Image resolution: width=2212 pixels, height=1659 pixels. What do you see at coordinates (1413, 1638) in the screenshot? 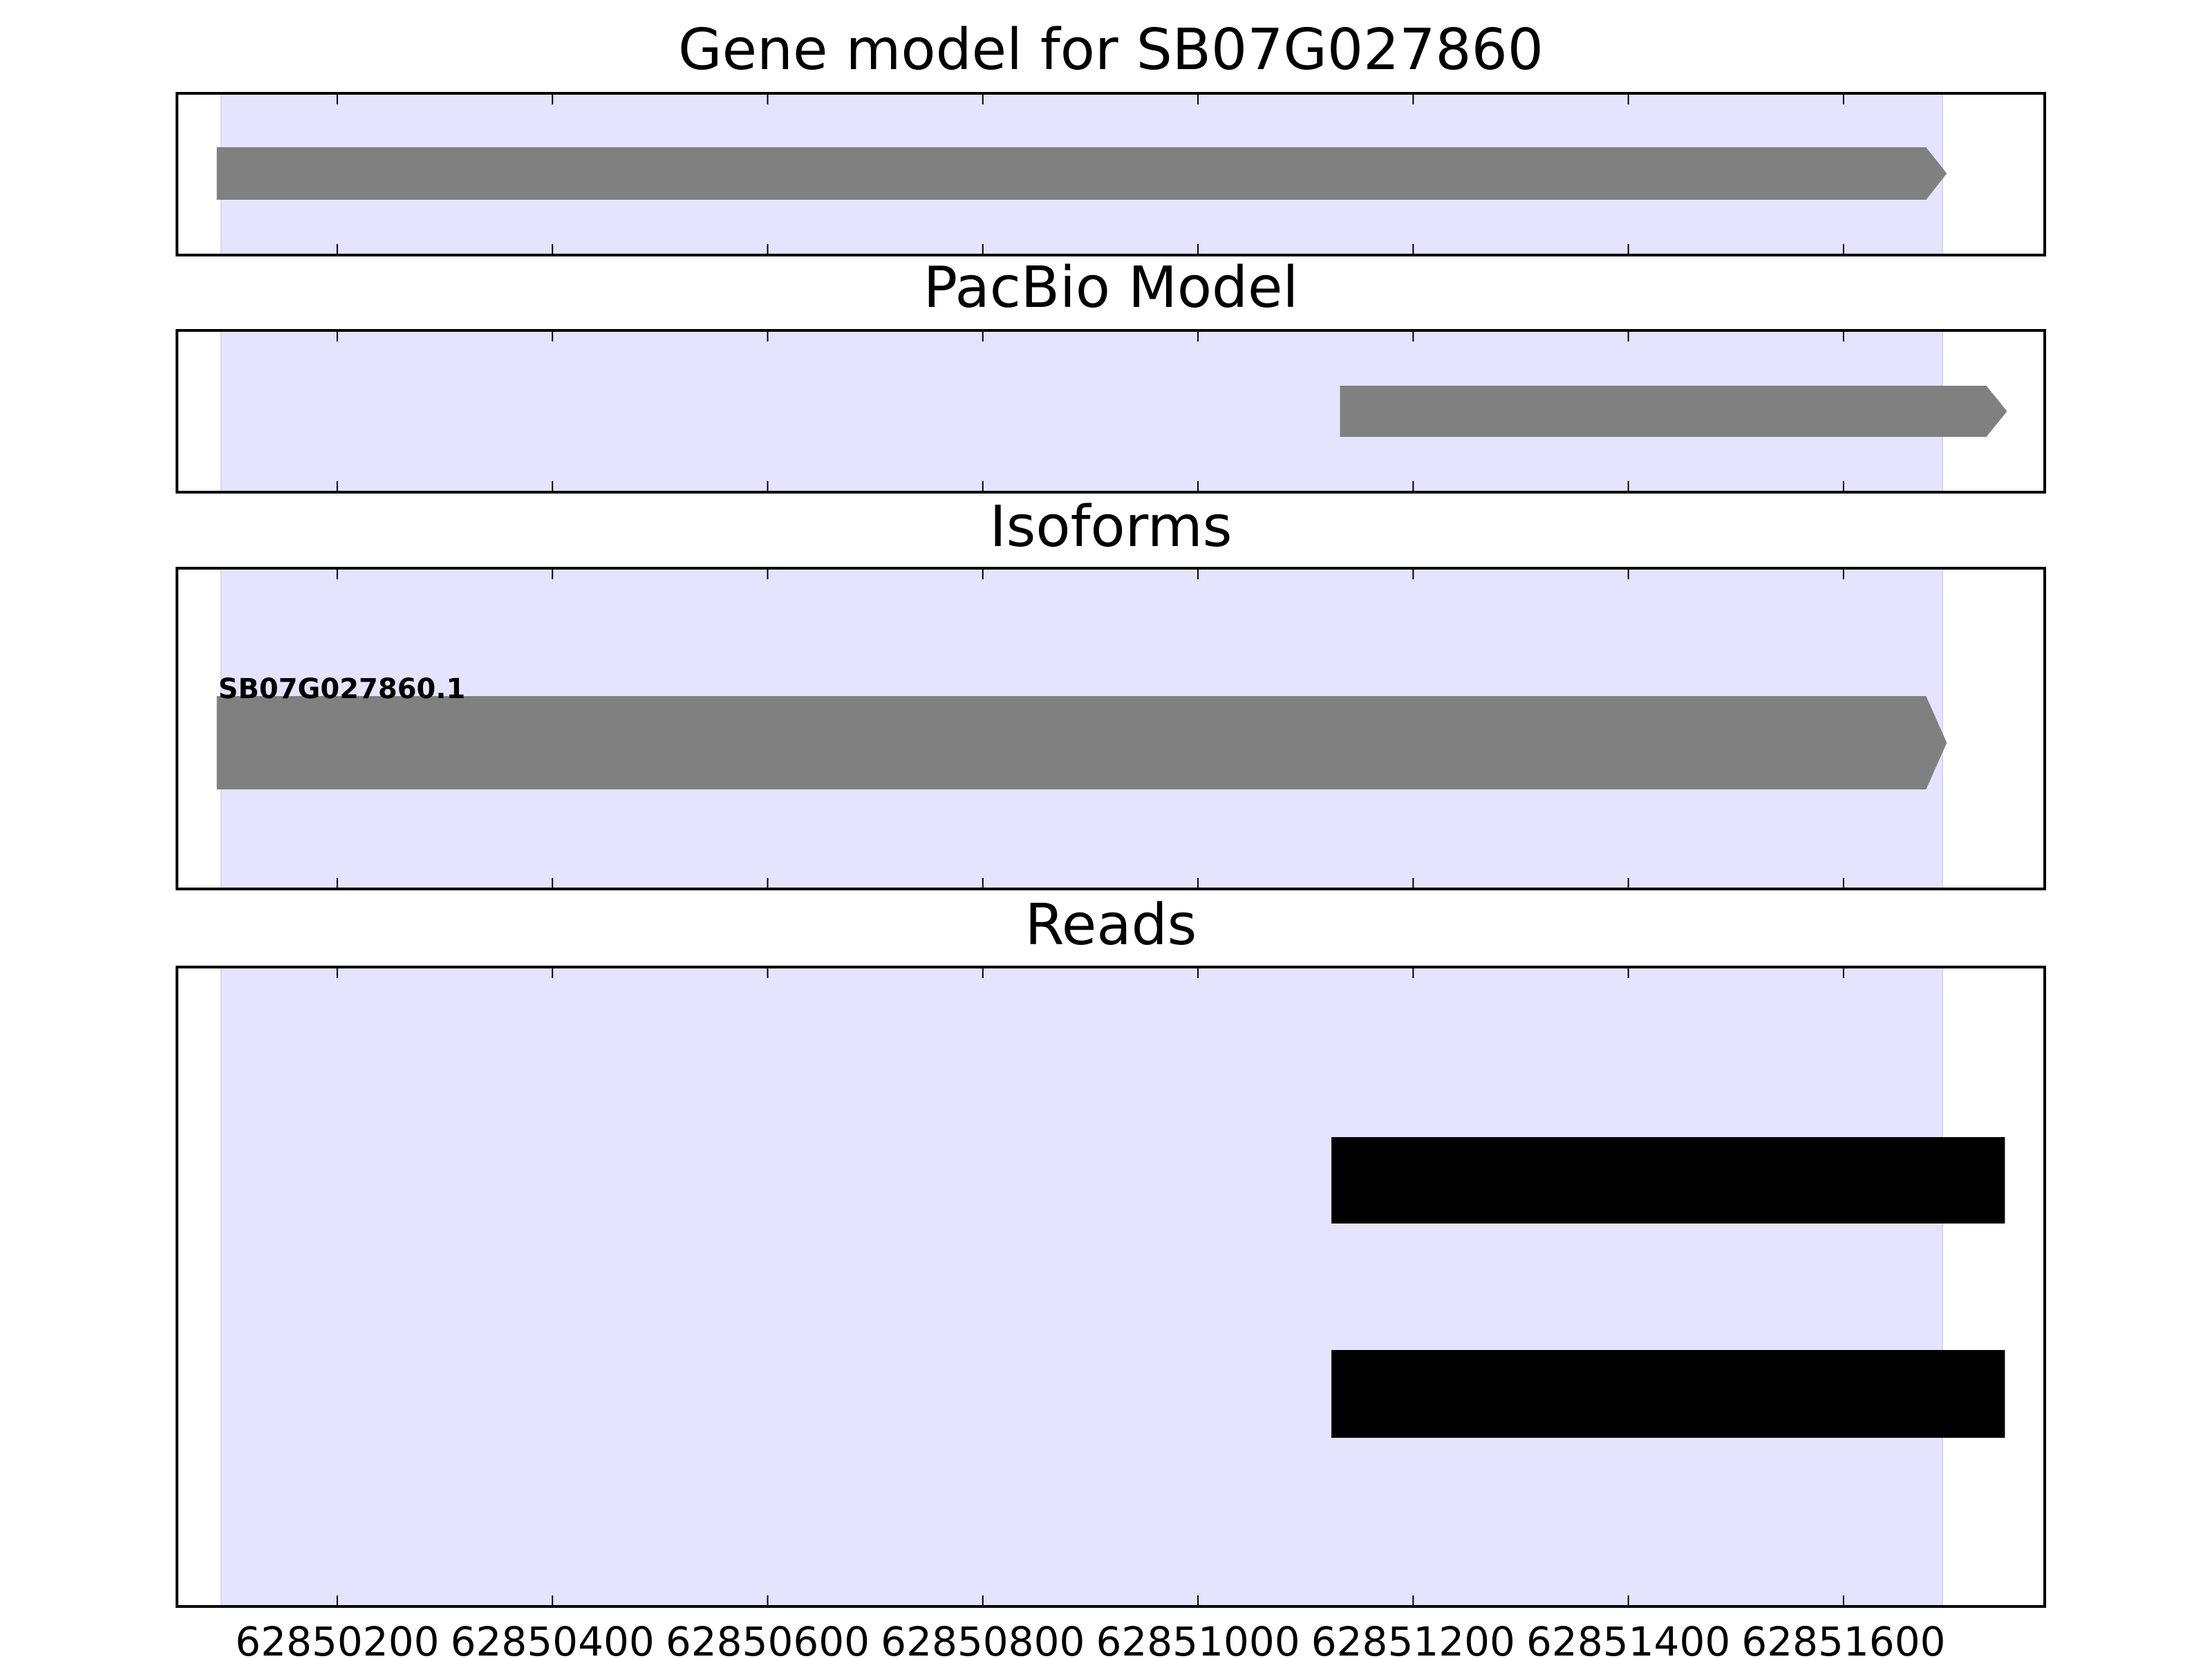
I see `x-tick-label: 62851200` at bounding box center [1413, 1638].